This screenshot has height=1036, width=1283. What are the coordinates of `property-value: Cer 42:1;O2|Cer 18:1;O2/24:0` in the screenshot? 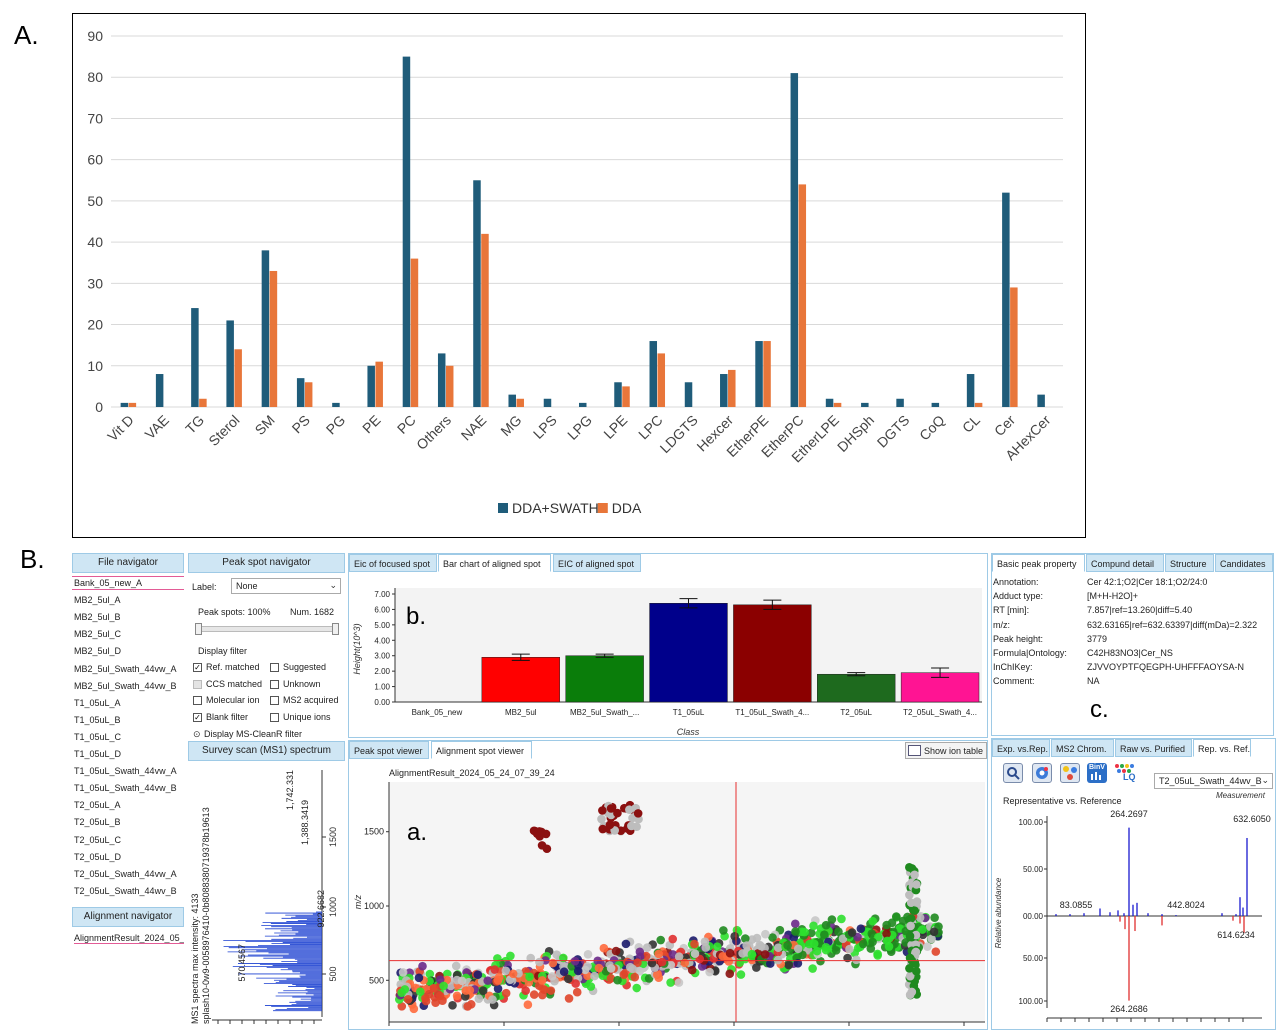 It's located at (1147, 582).